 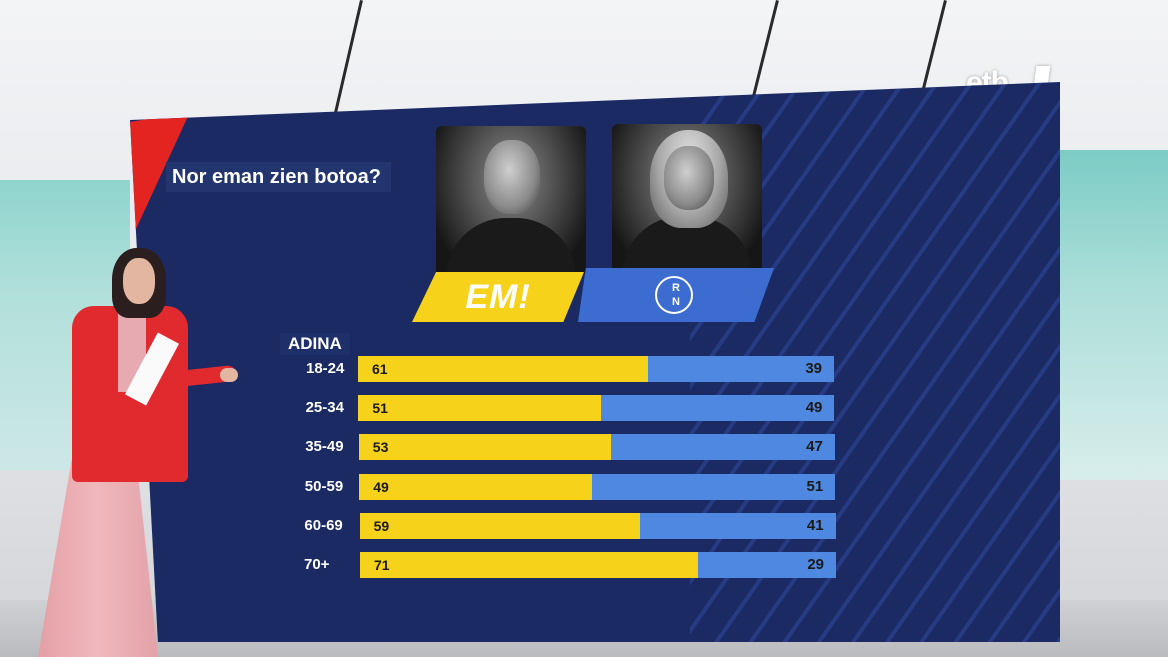 What do you see at coordinates (229, 375) in the screenshot?
I see `presenter-hand` at bounding box center [229, 375].